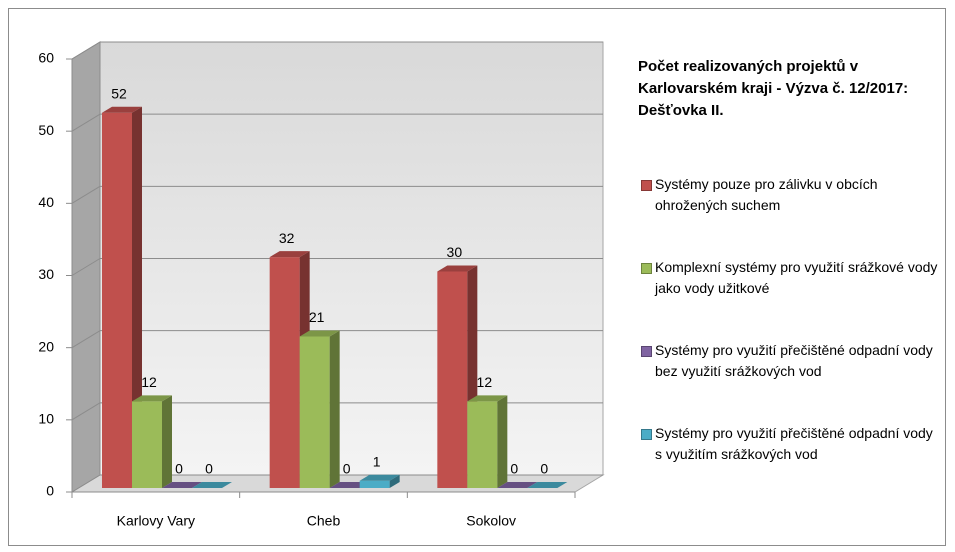 The width and height of the screenshot is (955, 552). I want to click on y-tick-label: 60, so click(46, 58).